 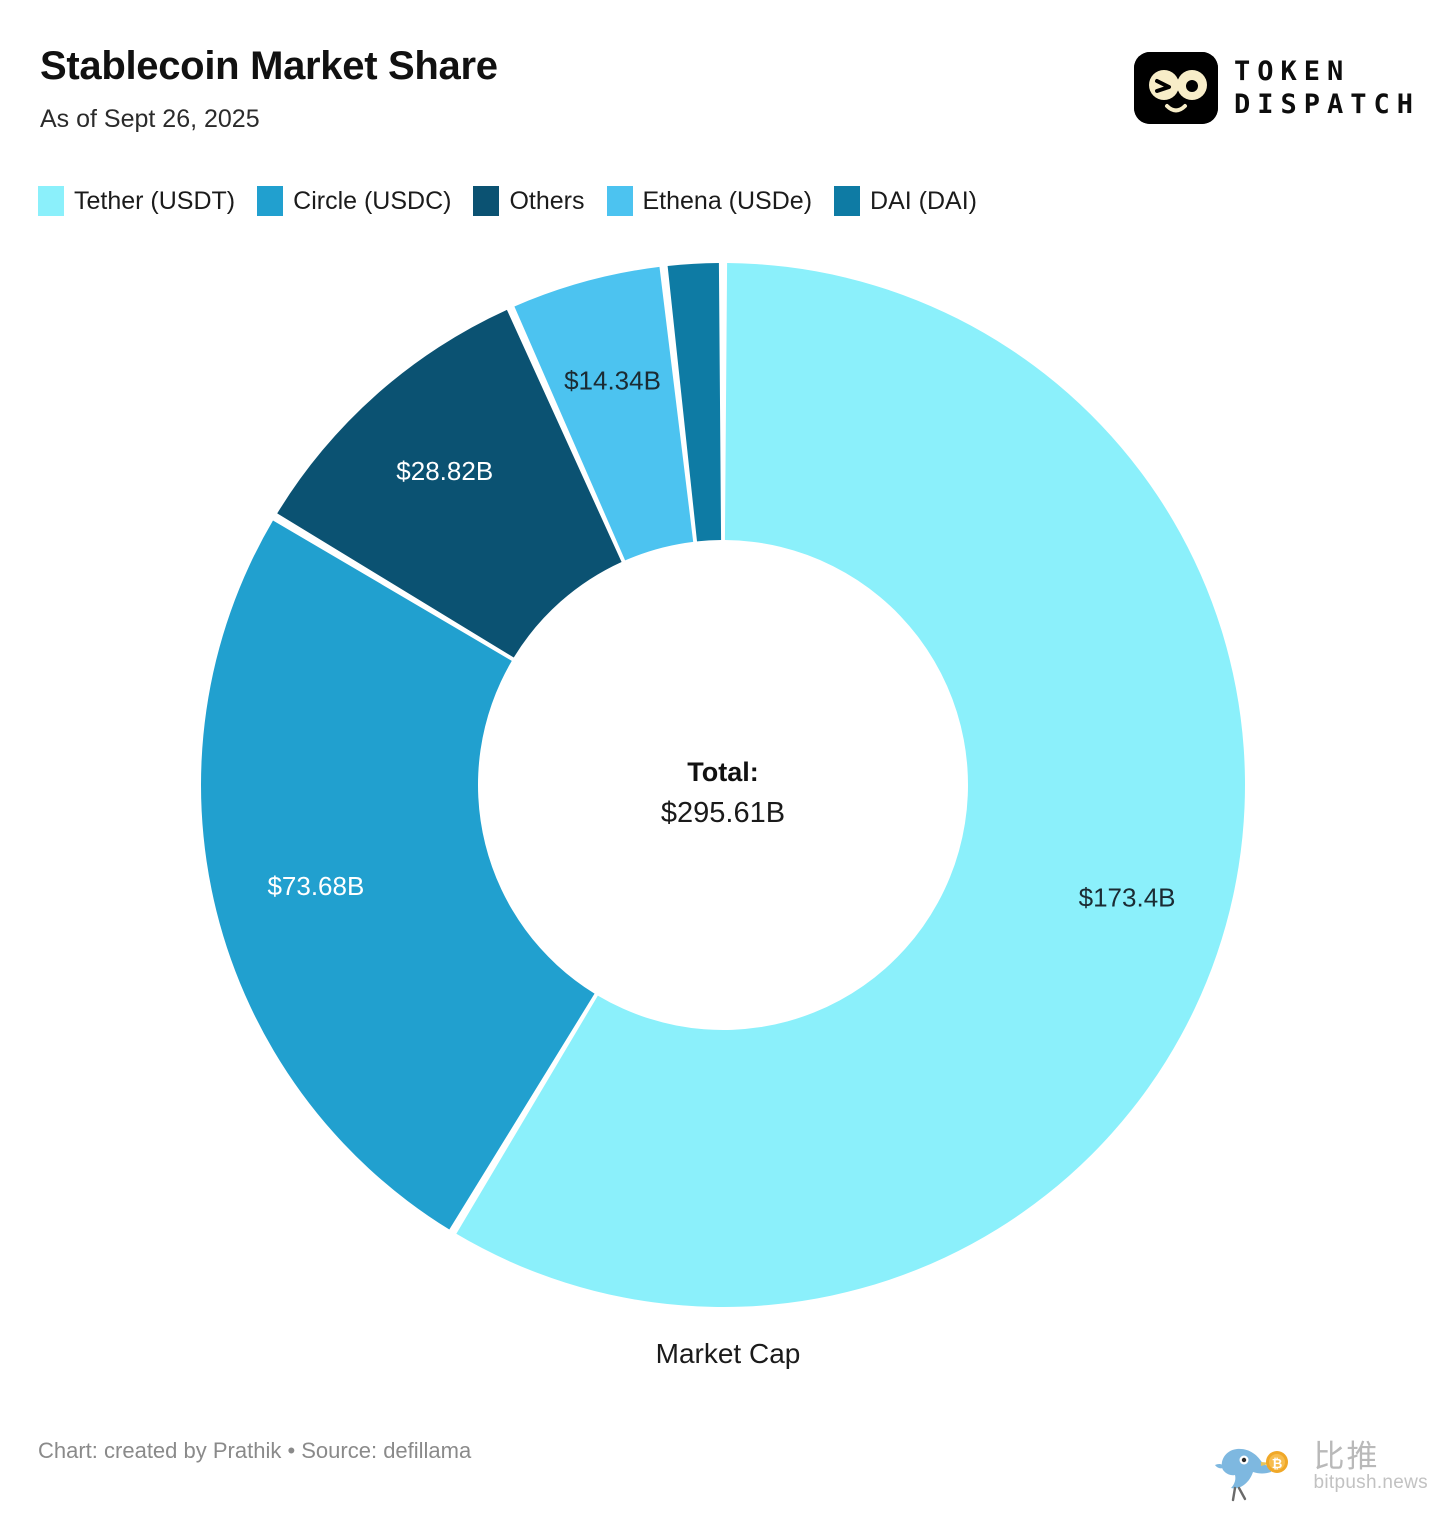 I want to click on legend-item-label: Tether (USDT), so click(x=155, y=200).